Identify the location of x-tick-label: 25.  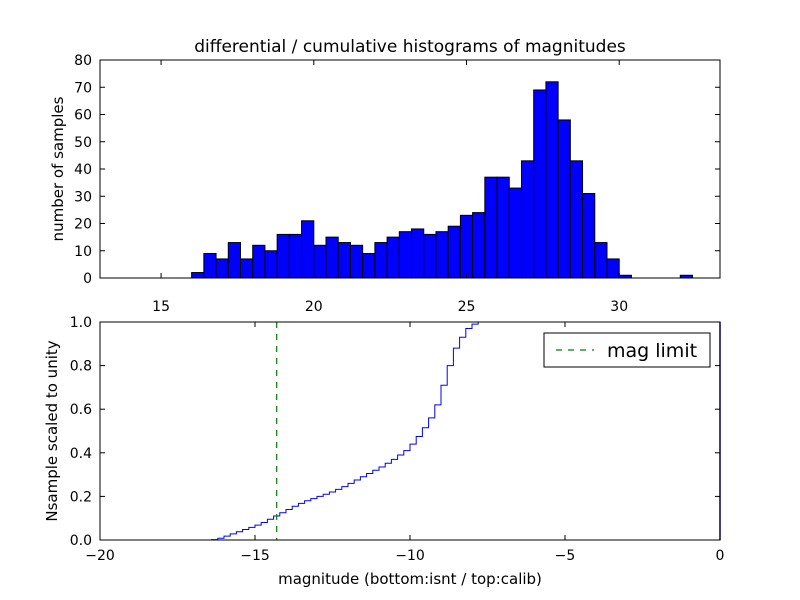
(467, 307).